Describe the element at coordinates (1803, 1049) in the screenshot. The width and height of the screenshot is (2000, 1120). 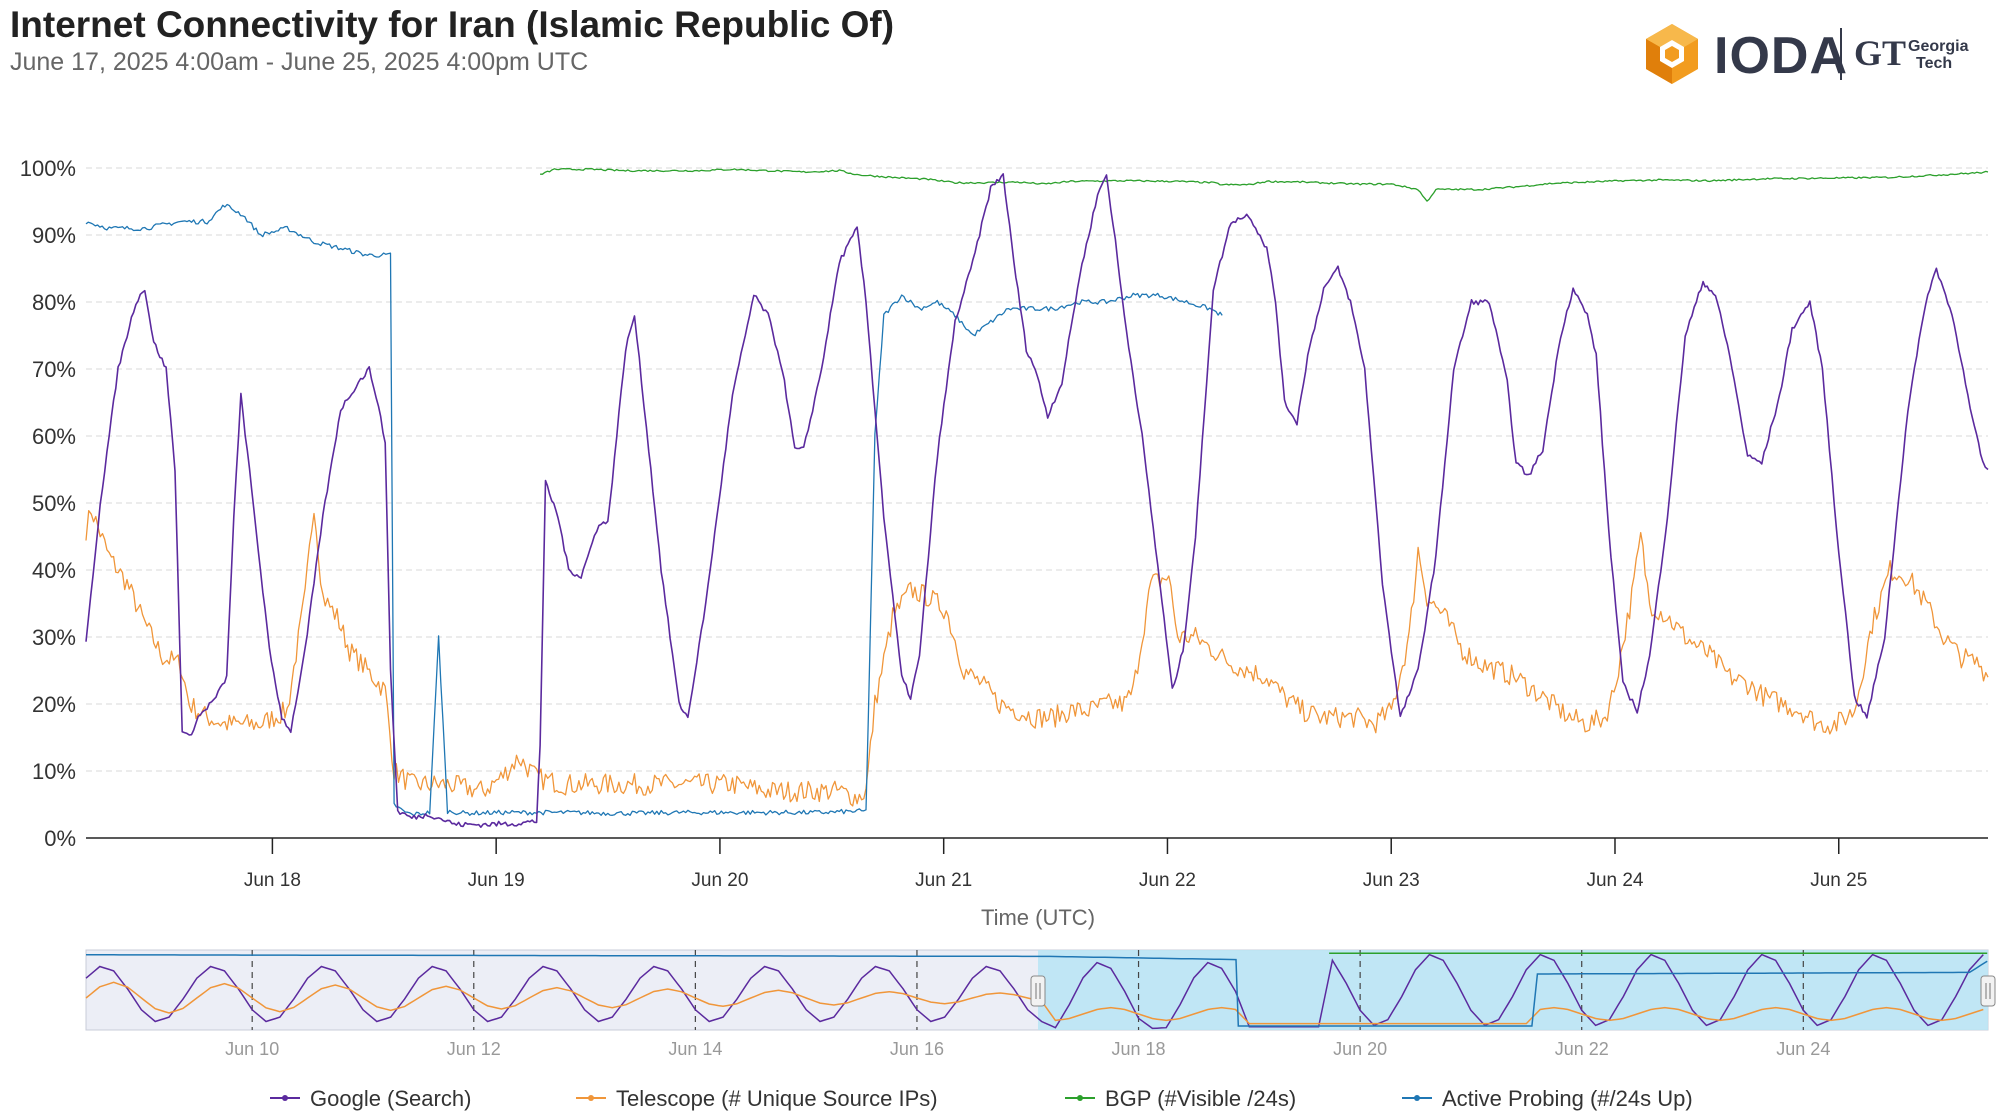
I see `overview-tick-label: Jun 24` at that location.